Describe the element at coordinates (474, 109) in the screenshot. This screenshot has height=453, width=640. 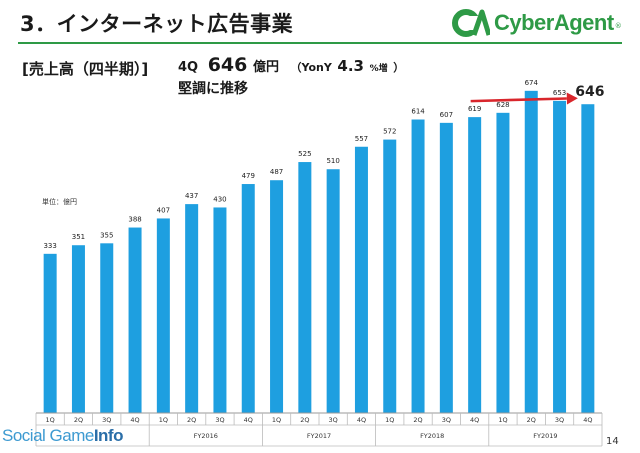
I see `data-label: 619` at that location.